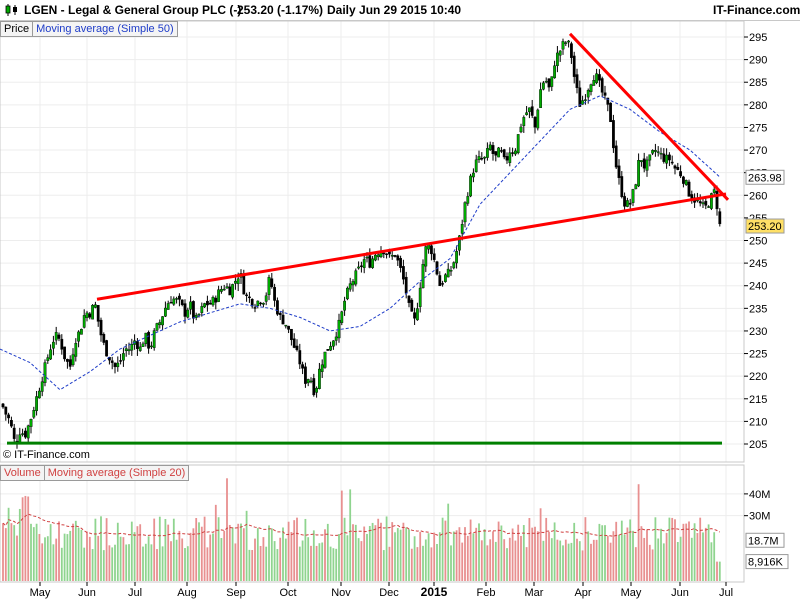  Describe the element at coordinates (765, 540) in the screenshot. I see `volume-ma-box` at that location.